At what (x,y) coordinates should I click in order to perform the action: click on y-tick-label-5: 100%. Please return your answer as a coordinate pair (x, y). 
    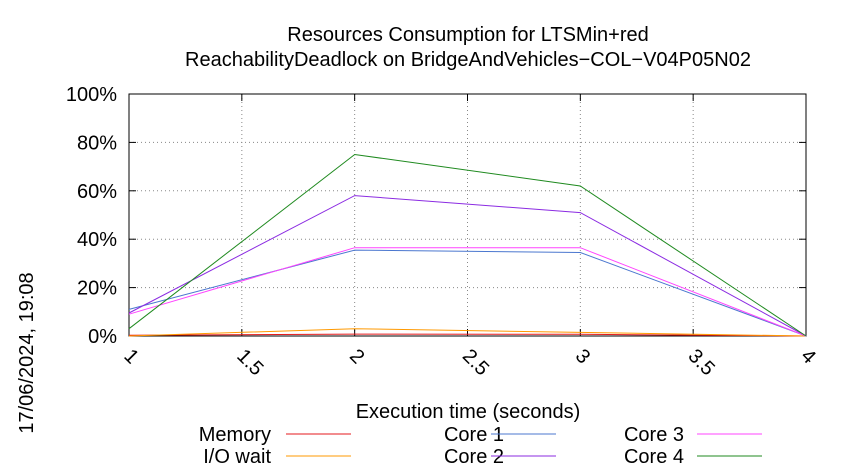
    Looking at the image, I should click on (91, 95).